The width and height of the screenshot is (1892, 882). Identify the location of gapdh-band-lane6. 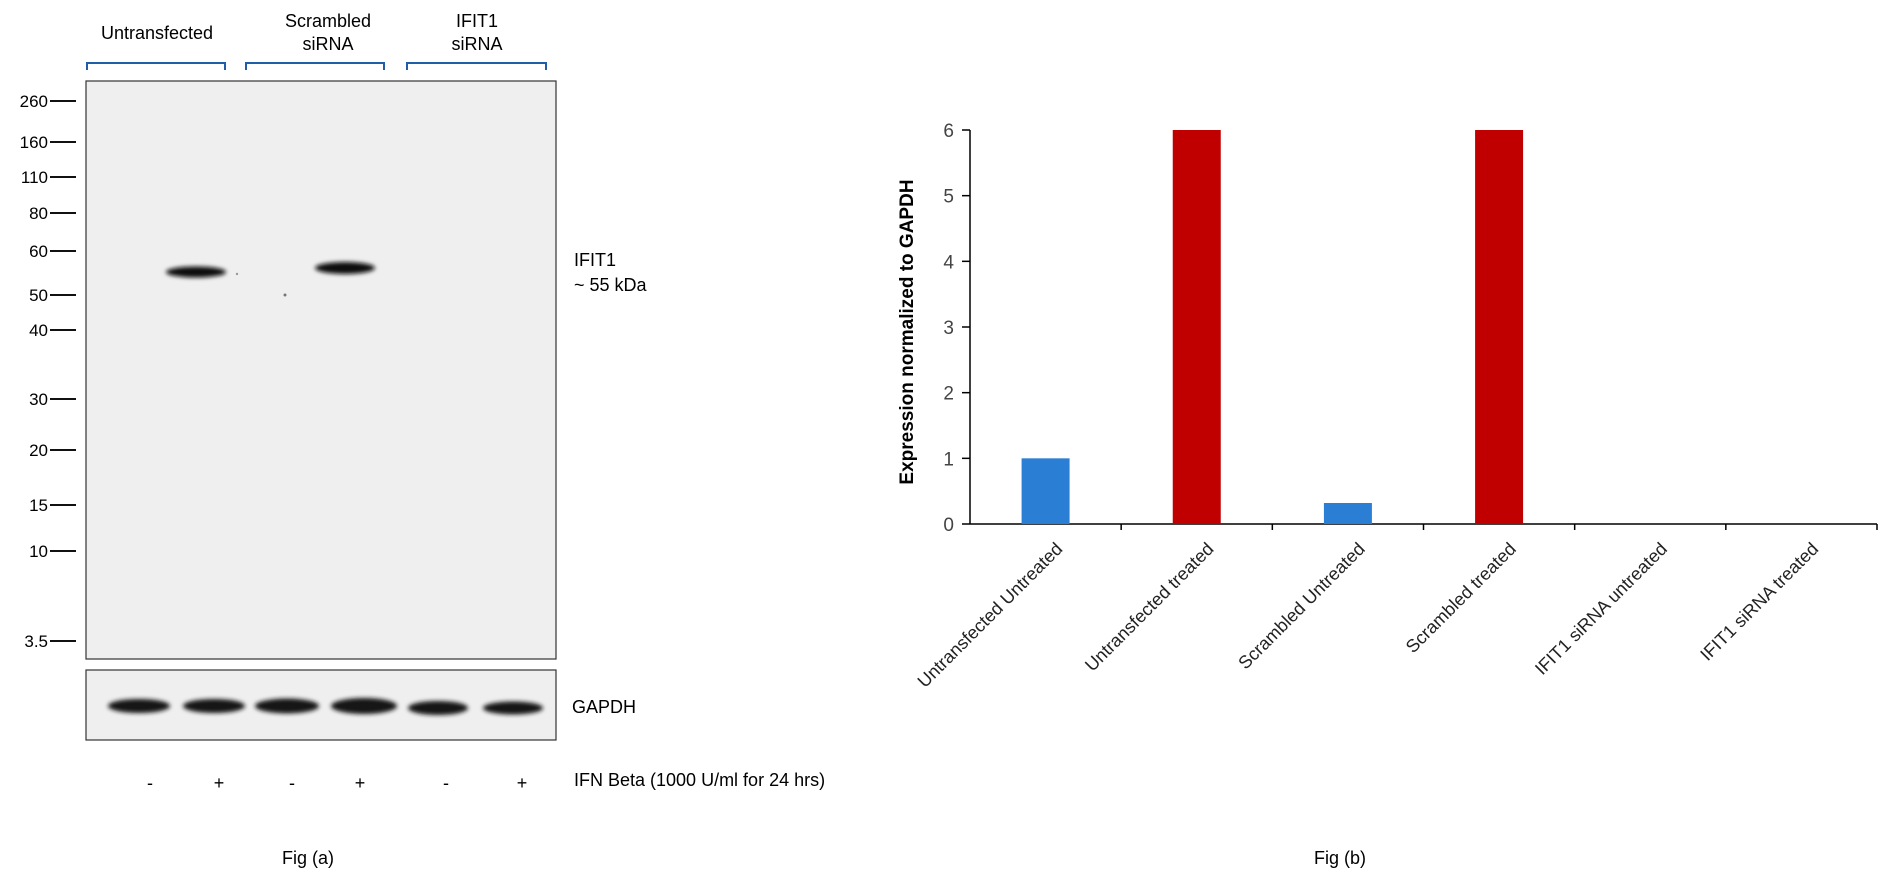
(513, 708).